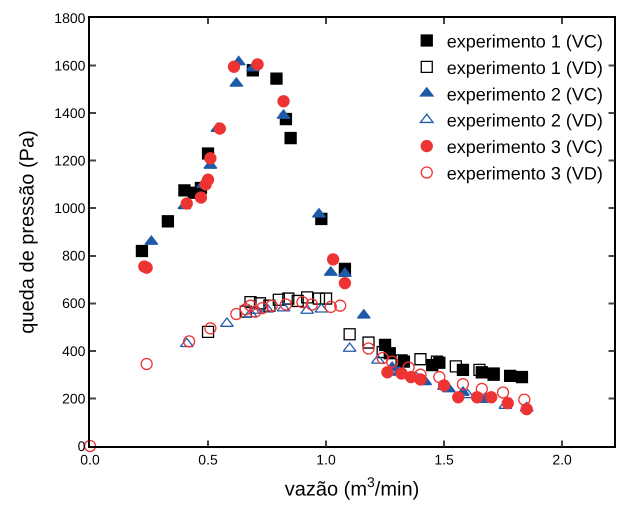  Describe the element at coordinates (74, 350) in the screenshot. I see `y-tick-label: 400` at that location.